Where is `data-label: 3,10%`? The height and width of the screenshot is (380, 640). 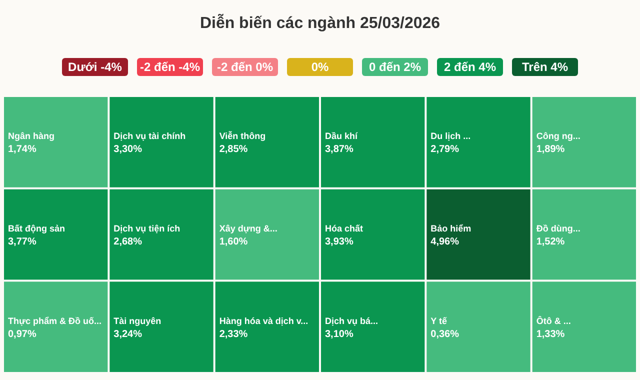
data-label: 3,10% is located at coordinates (339, 334).